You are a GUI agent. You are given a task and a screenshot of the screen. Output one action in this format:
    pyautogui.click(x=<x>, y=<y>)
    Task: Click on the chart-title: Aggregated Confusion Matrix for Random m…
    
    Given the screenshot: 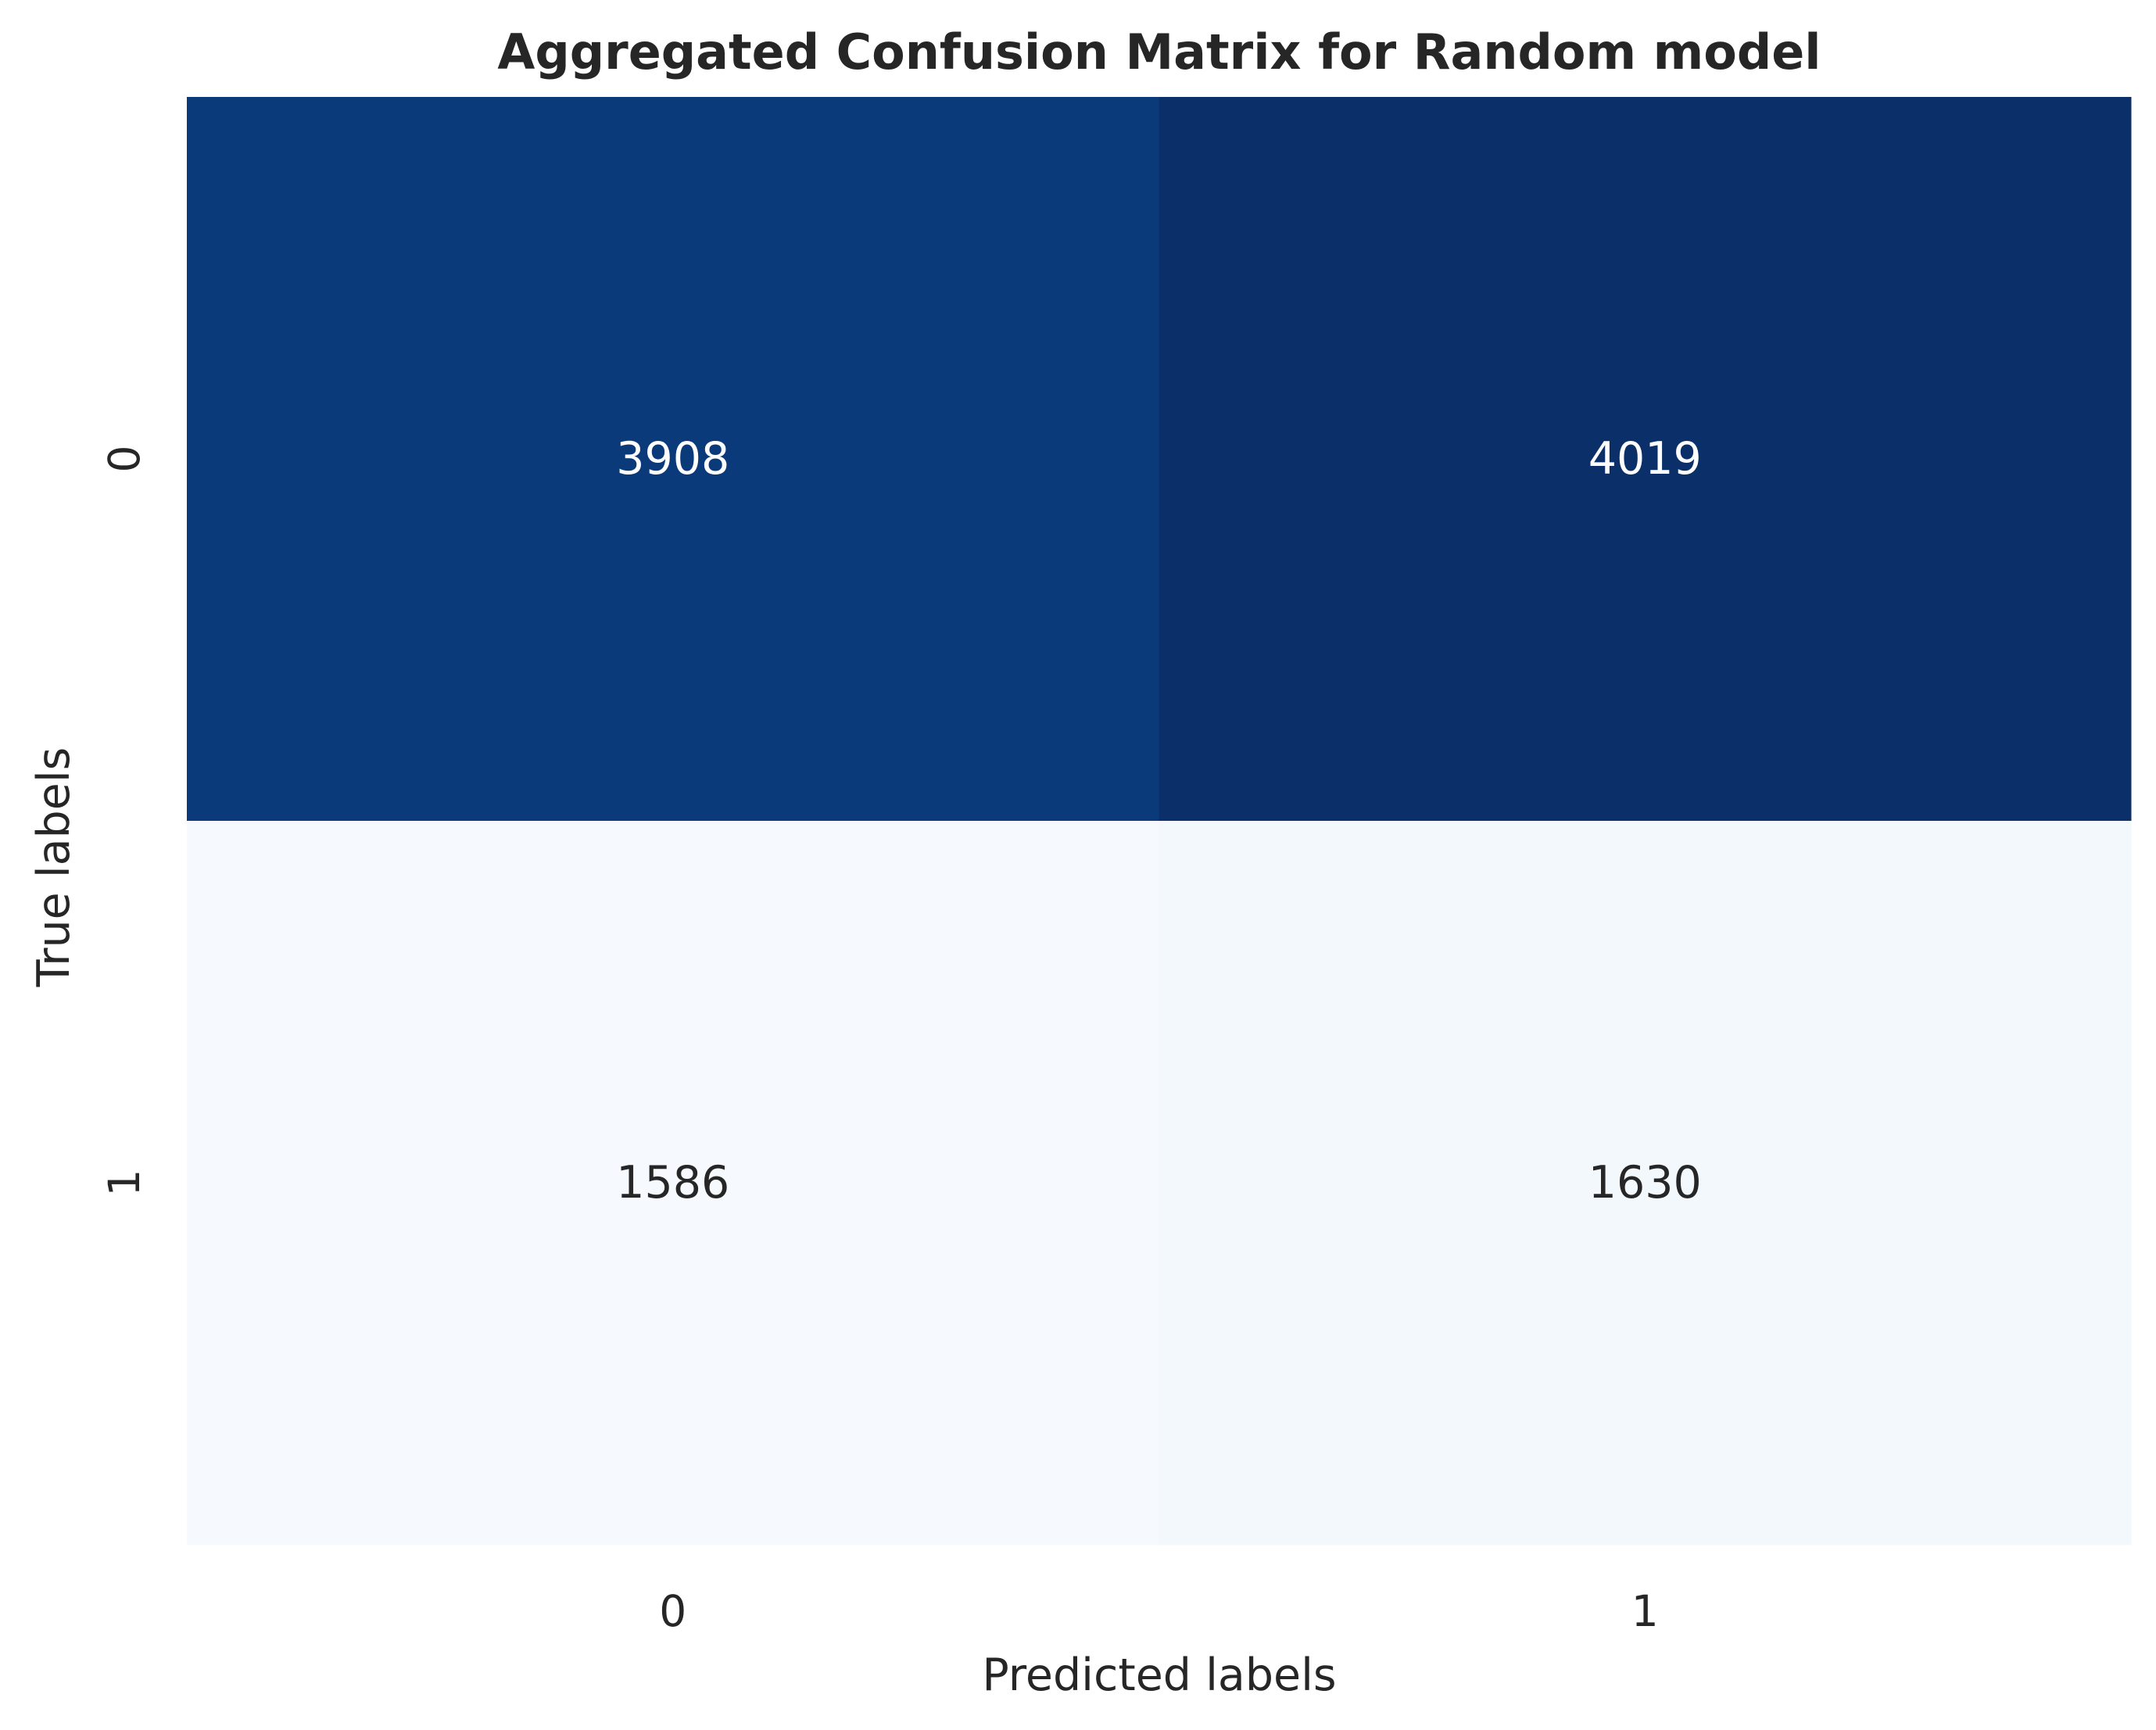 What is the action you would take?
    pyautogui.click(x=1159, y=52)
    